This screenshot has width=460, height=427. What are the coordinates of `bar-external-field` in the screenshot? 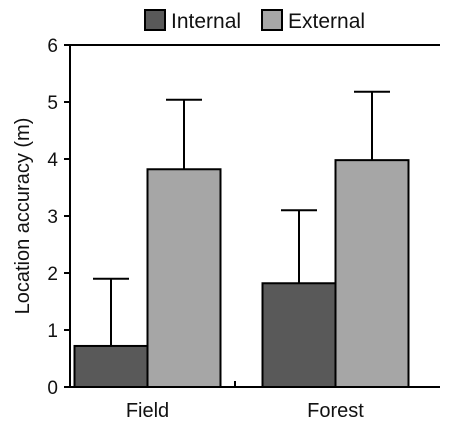 It's located at (184, 278).